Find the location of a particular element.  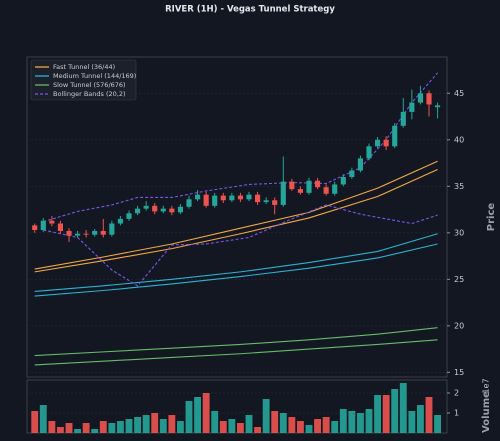

volume-axis-label: Volume is located at coordinates (486, 412).